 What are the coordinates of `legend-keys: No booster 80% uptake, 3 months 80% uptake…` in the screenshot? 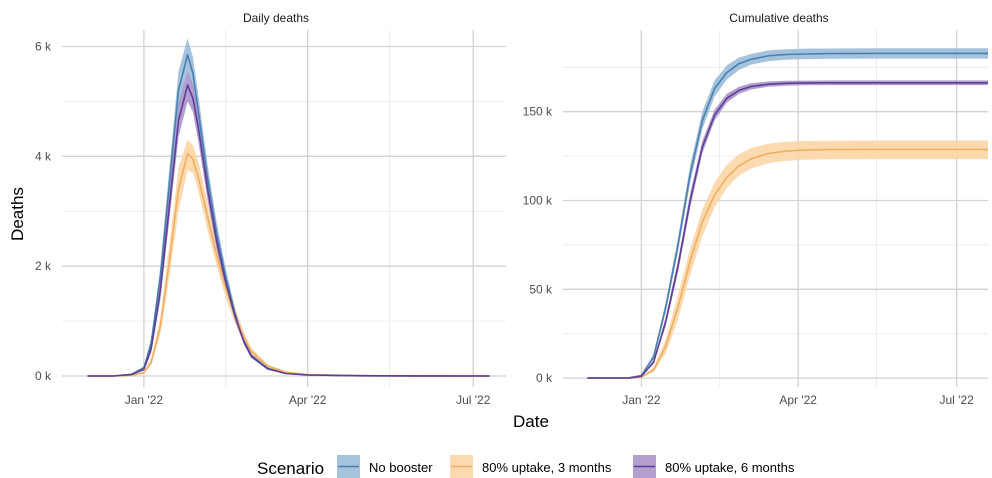 It's located at (566, 466).